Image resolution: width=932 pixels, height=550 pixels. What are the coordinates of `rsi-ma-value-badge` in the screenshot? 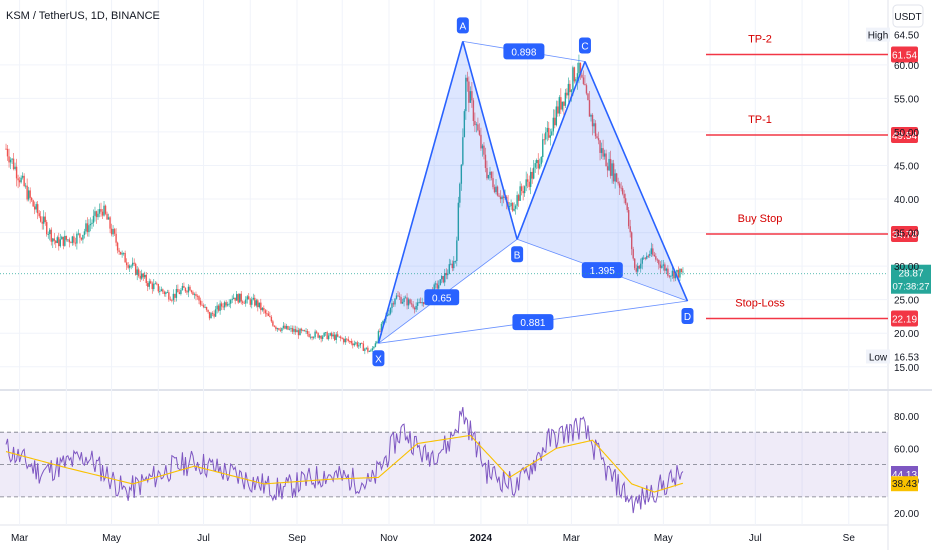 It's located at (904, 484).